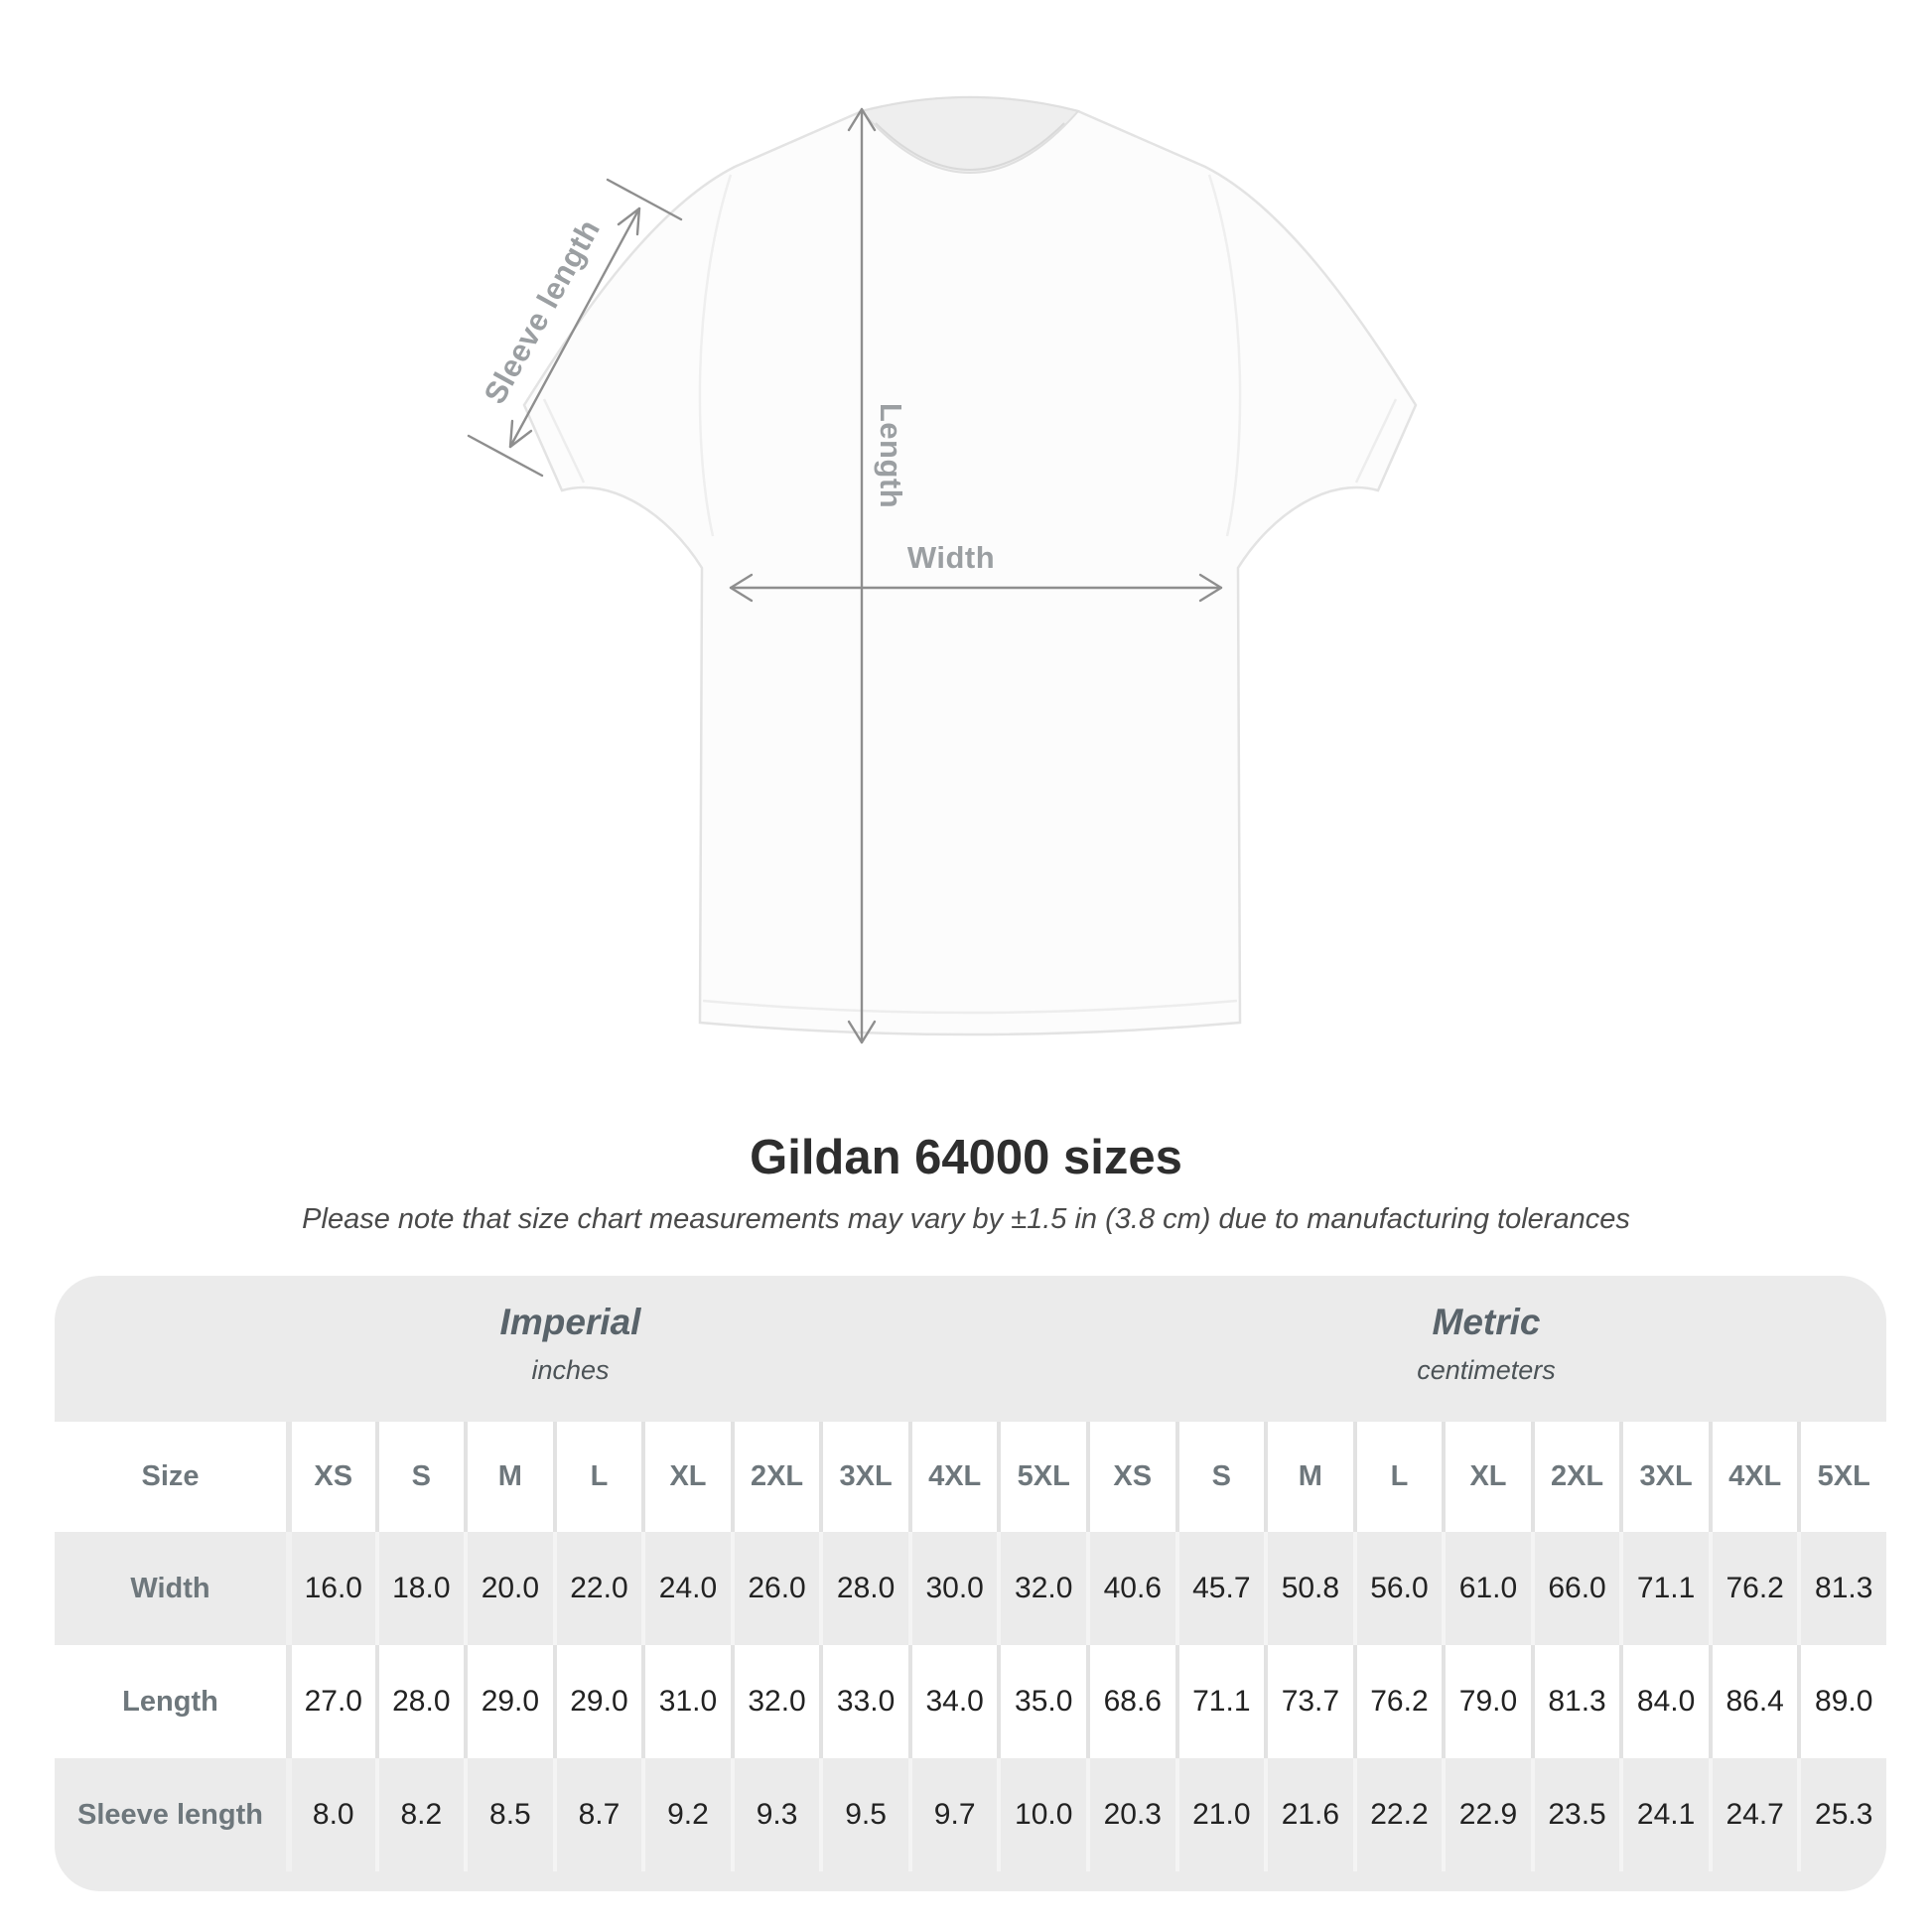 Image resolution: width=1932 pixels, height=1932 pixels. I want to click on sleeve-metric-value: 21.6, so click(1308, 1815).